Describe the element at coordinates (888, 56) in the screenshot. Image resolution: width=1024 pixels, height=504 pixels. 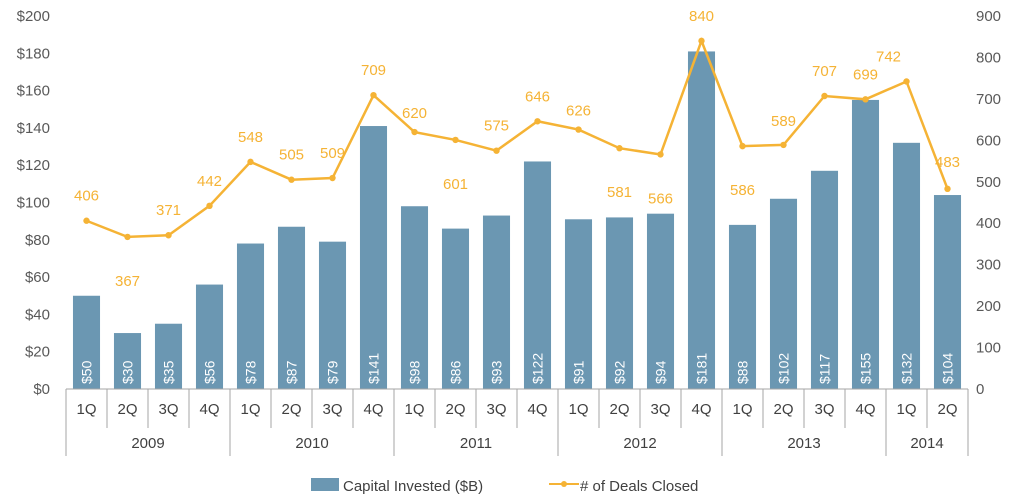
I see `line-value-label: 742` at that location.